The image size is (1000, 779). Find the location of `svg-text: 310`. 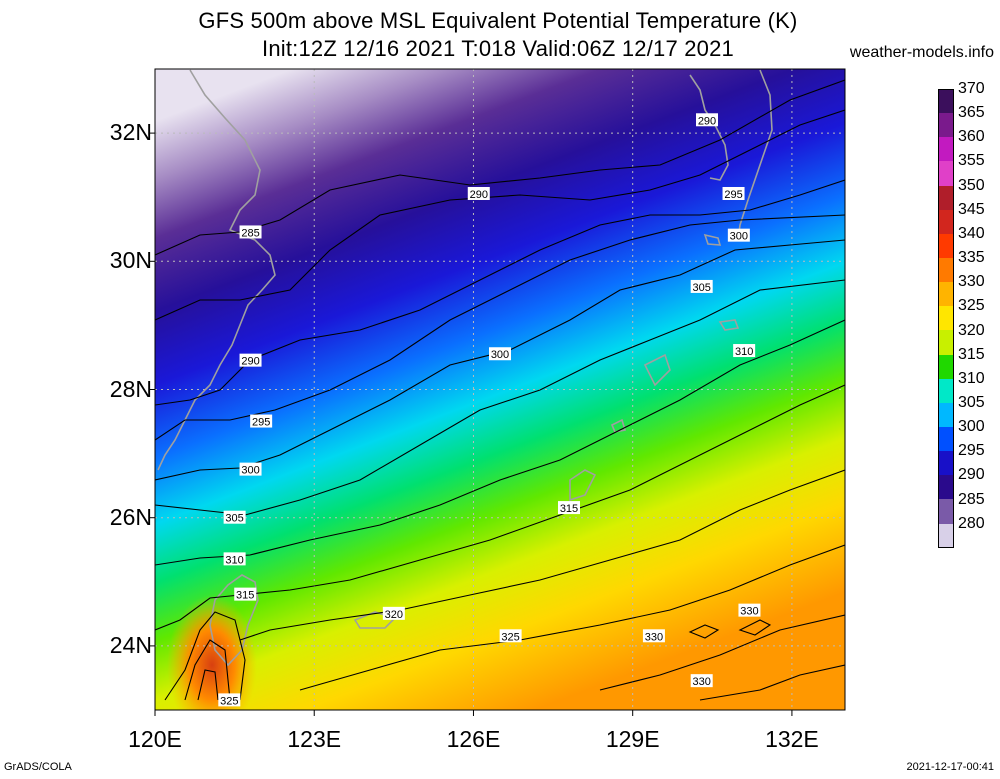

svg-text: 310 is located at coordinates (234, 560).